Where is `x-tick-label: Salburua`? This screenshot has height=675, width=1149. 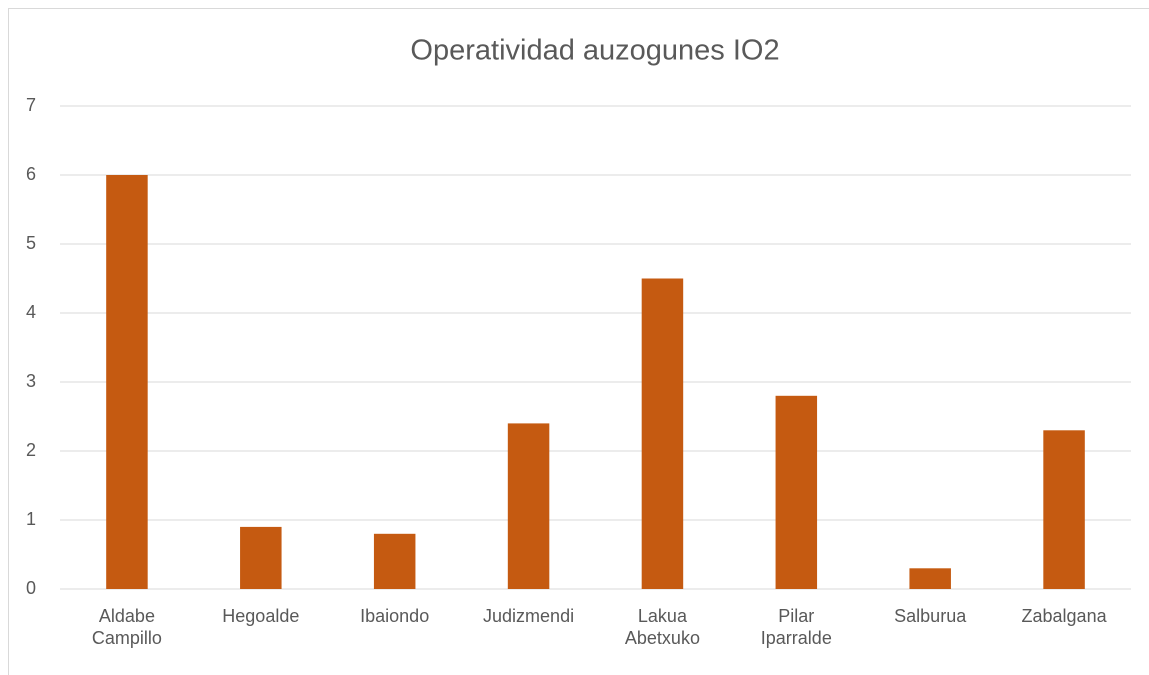
x-tick-label: Salburua is located at coordinates (930, 616).